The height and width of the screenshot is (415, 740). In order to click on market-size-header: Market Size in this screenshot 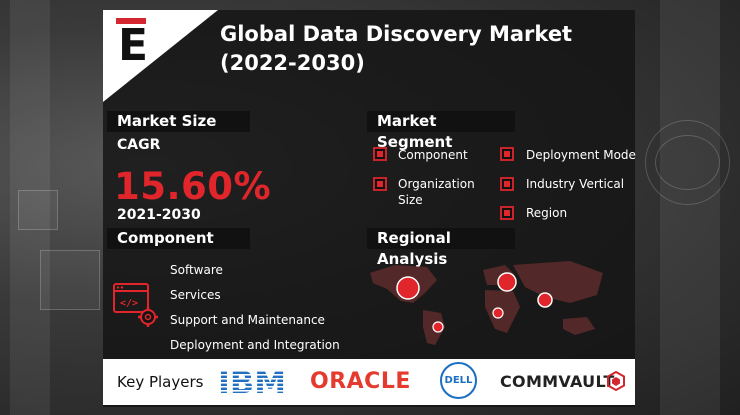, I will do `click(178, 121)`.